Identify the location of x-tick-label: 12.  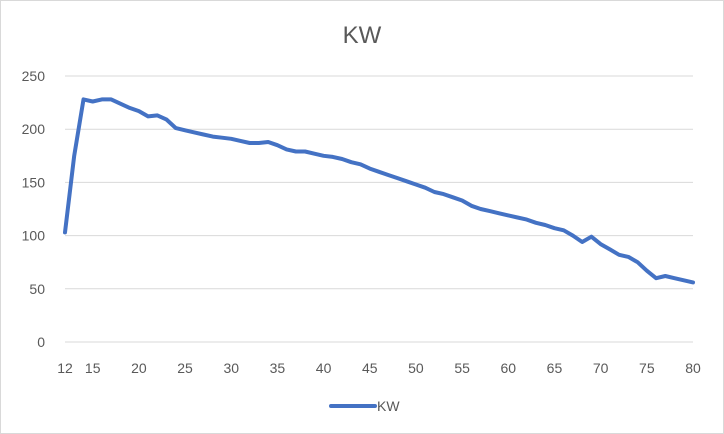
(65, 368).